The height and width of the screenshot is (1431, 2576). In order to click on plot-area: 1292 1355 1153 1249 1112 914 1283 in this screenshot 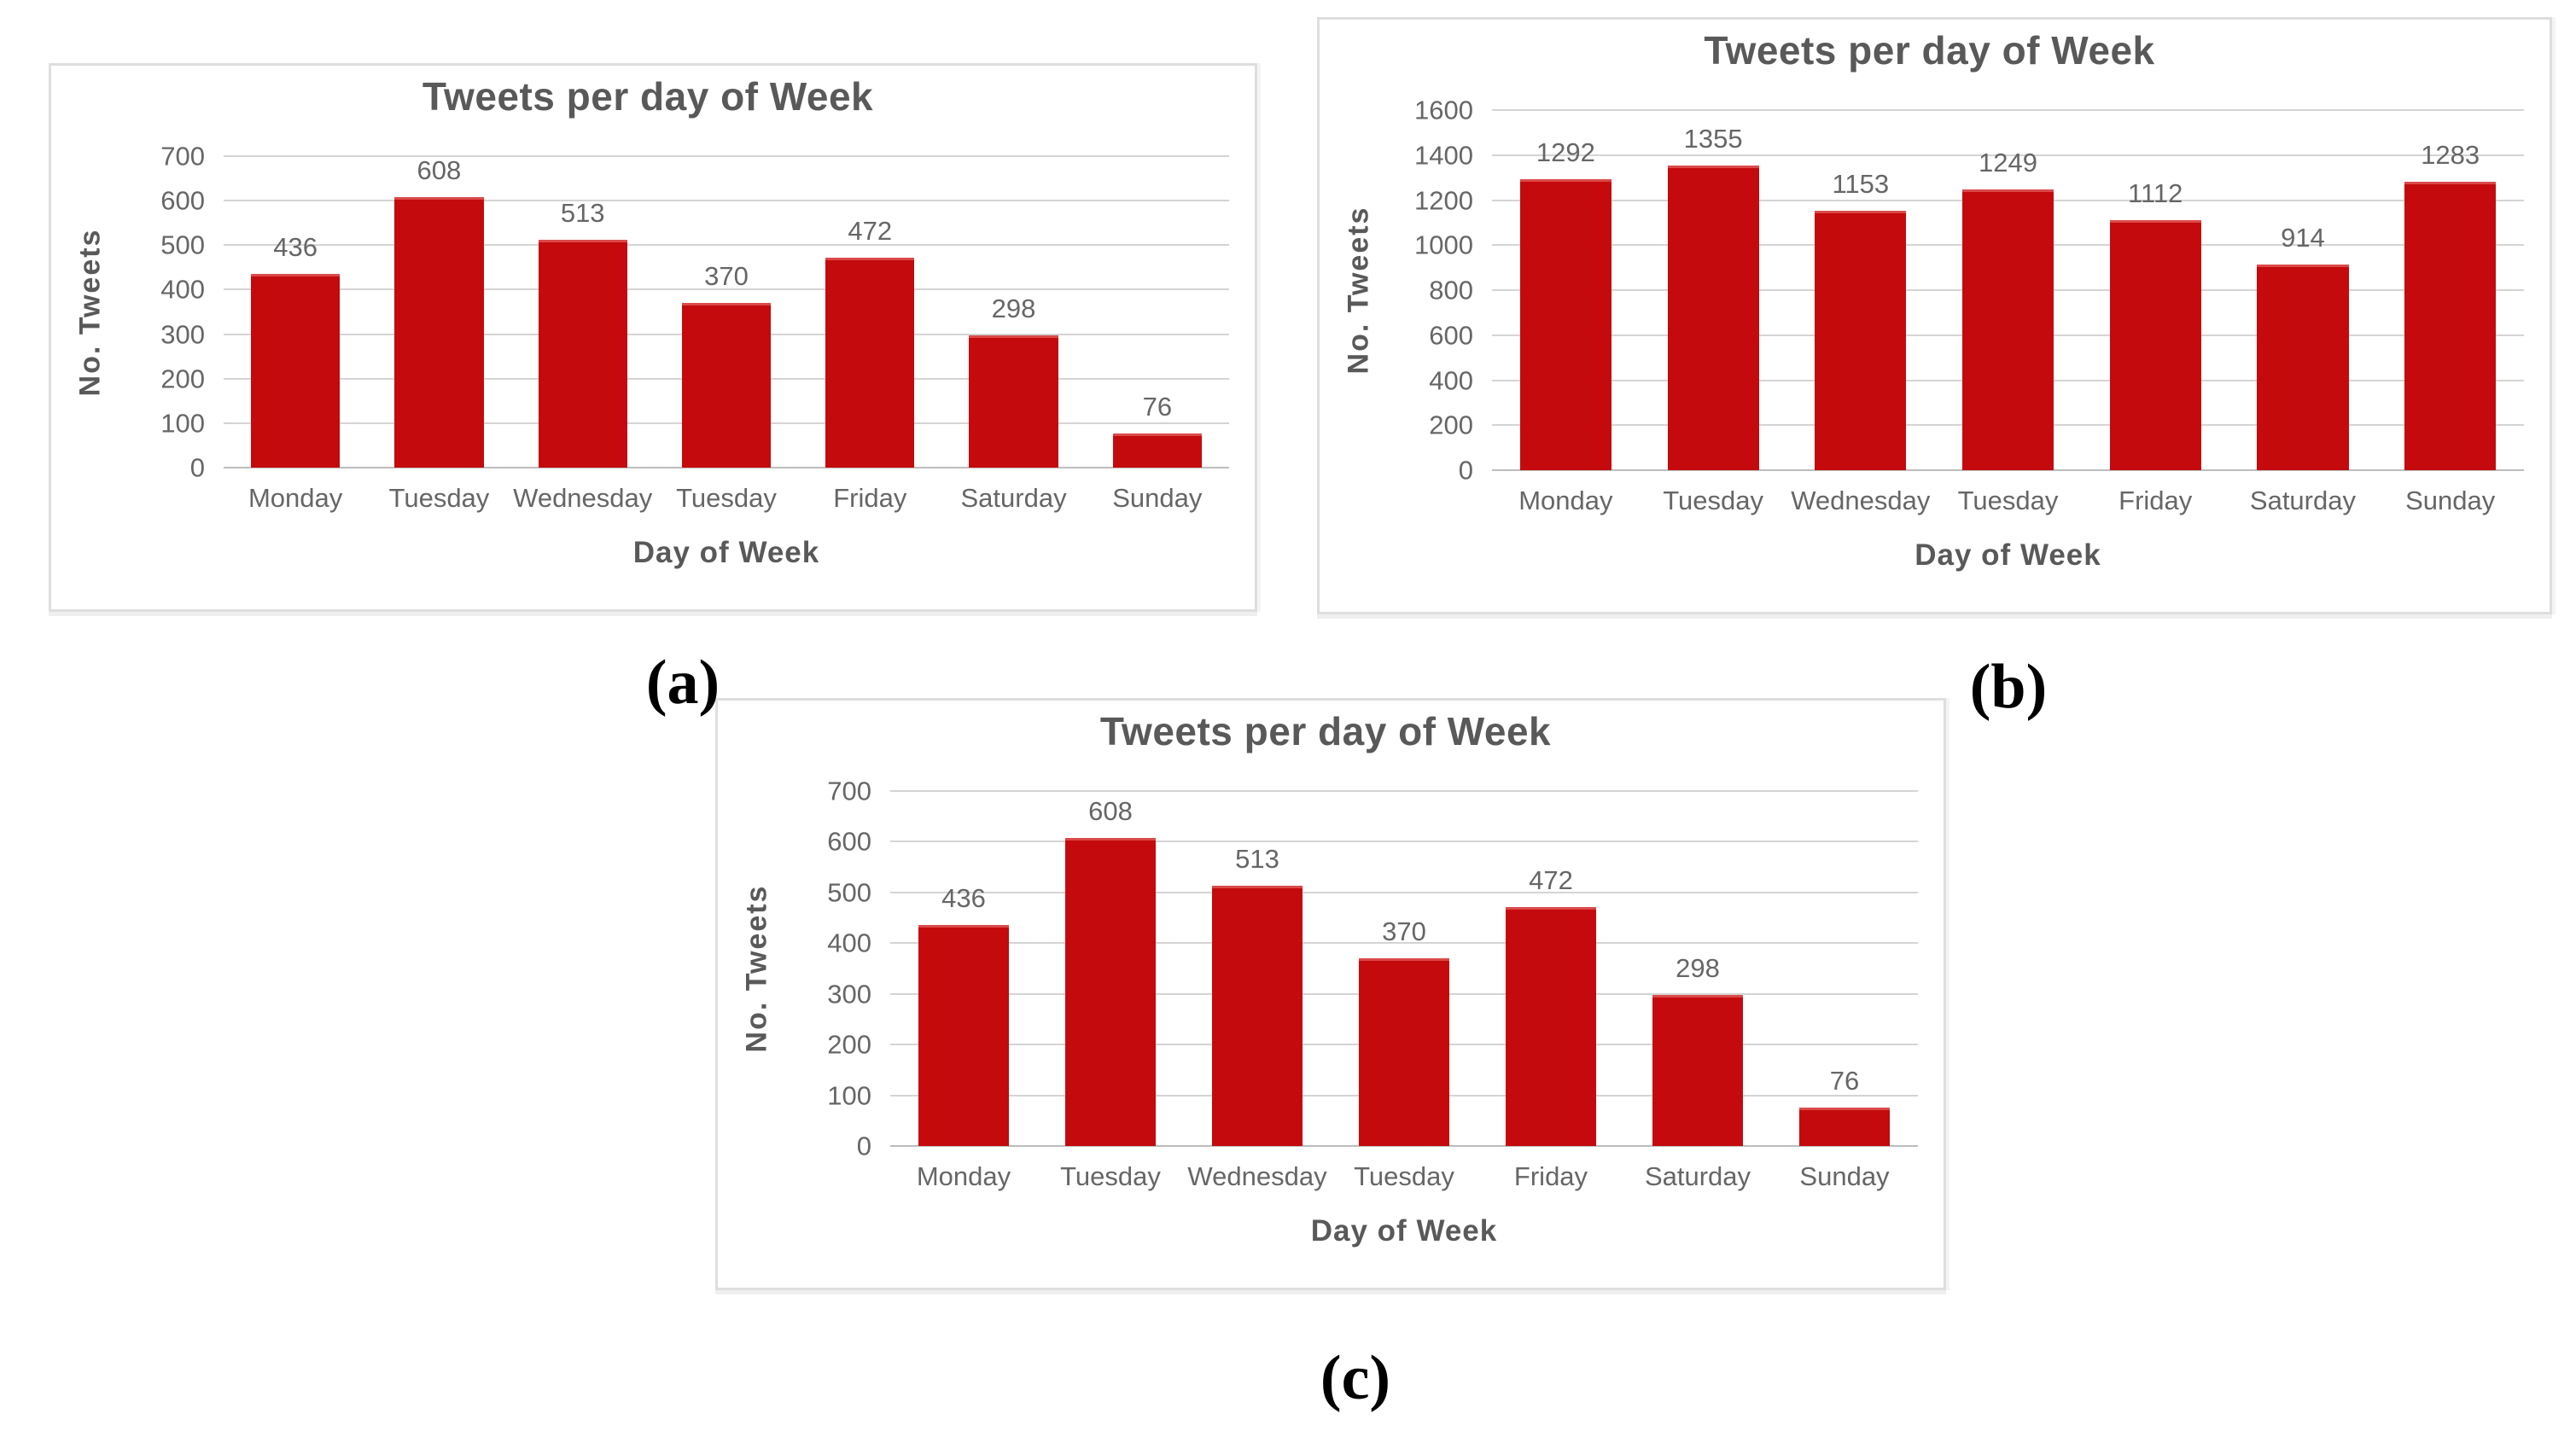, I will do `click(2008, 290)`.